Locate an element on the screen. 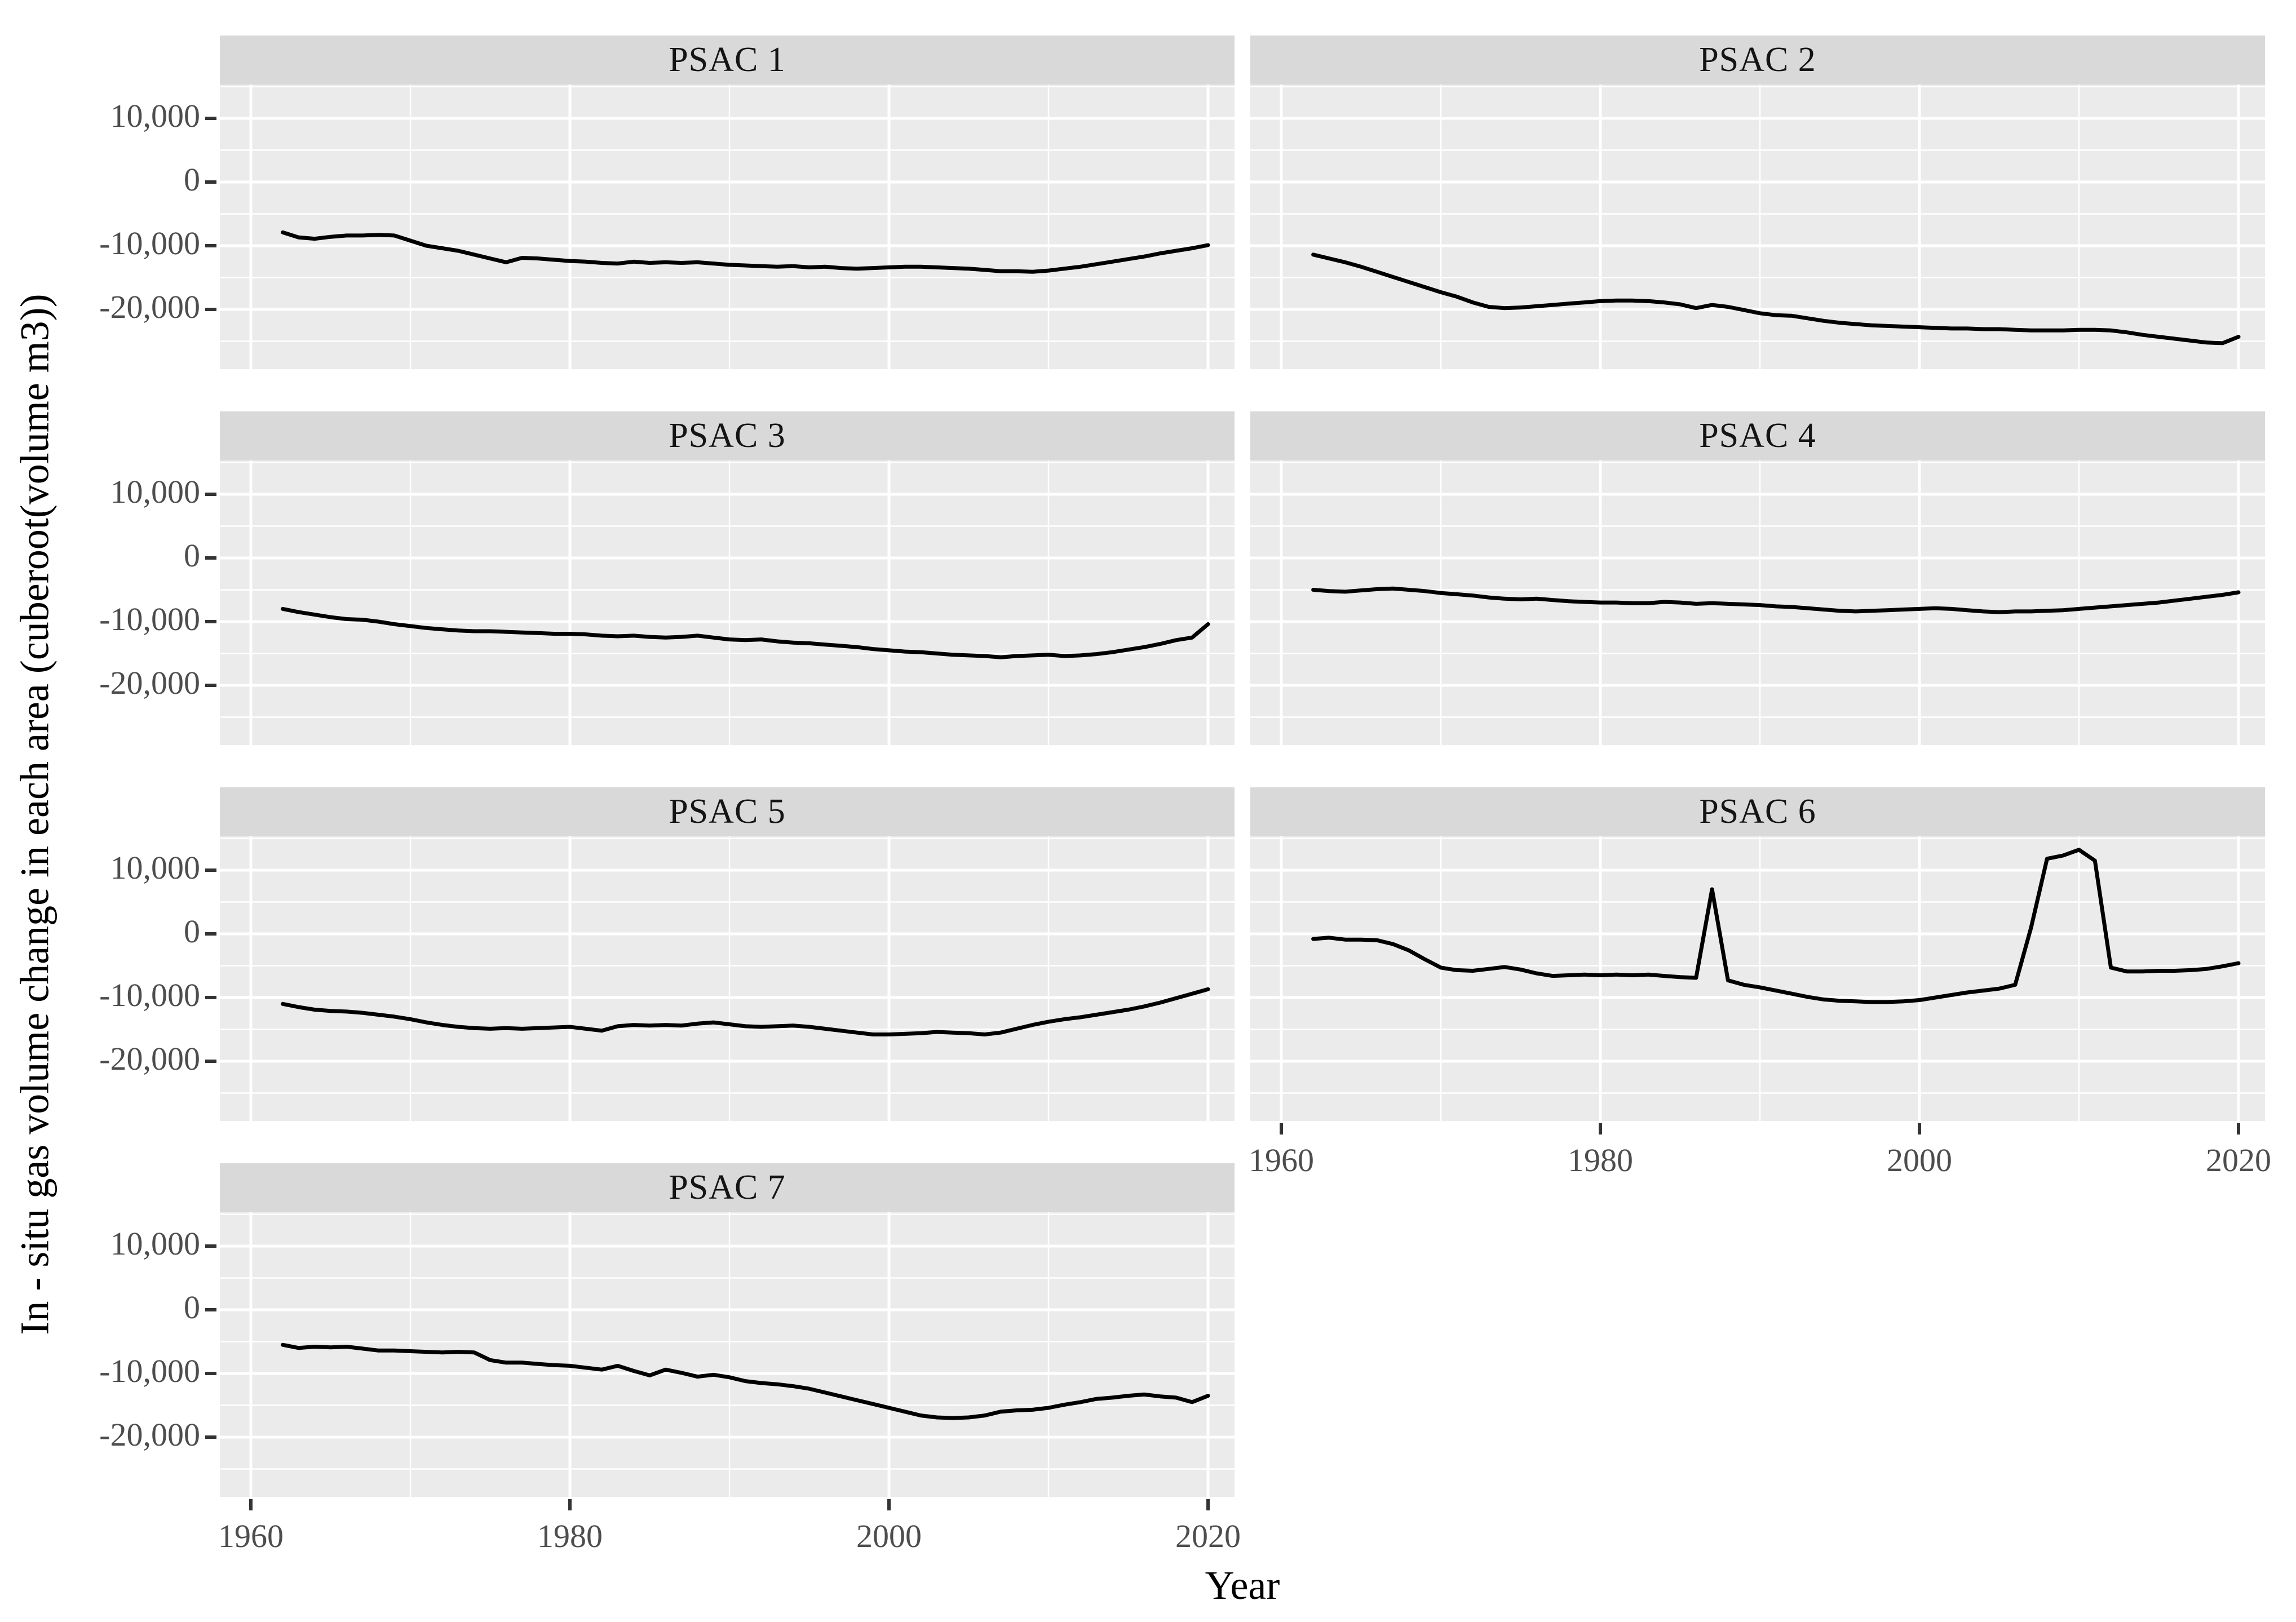  facet-strip: PSAC 4 is located at coordinates (1758, 435).